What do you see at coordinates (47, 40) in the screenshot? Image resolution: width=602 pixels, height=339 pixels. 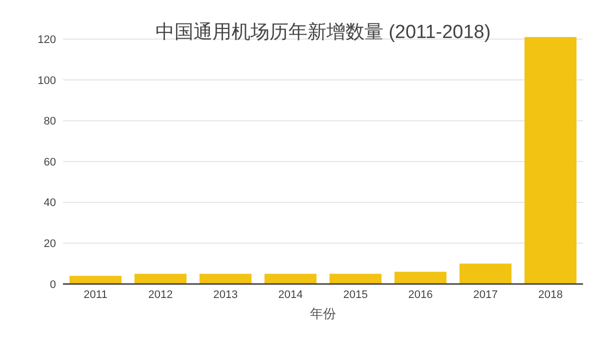 I see `y-tick-label: 120` at bounding box center [47, 40].